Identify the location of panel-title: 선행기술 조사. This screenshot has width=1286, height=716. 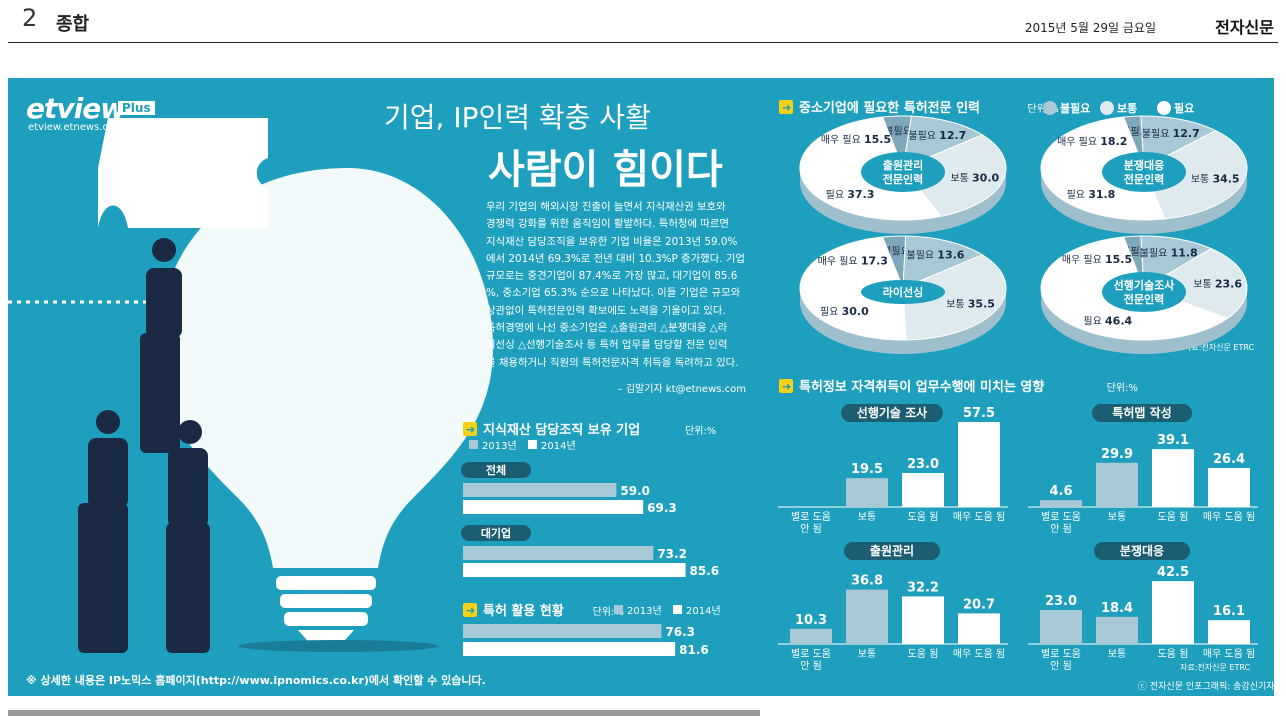
(892, 412).